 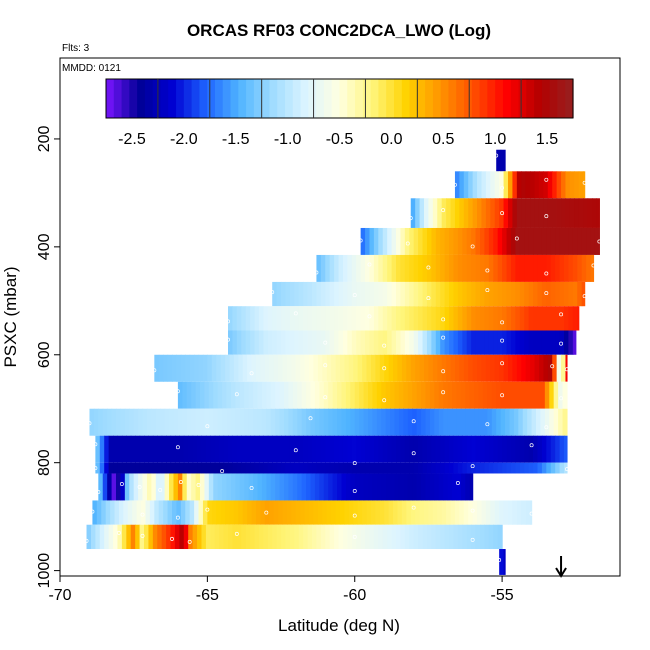 I want to click on y-axis-label: PSXC (mbar), so click(x=10, y=316).